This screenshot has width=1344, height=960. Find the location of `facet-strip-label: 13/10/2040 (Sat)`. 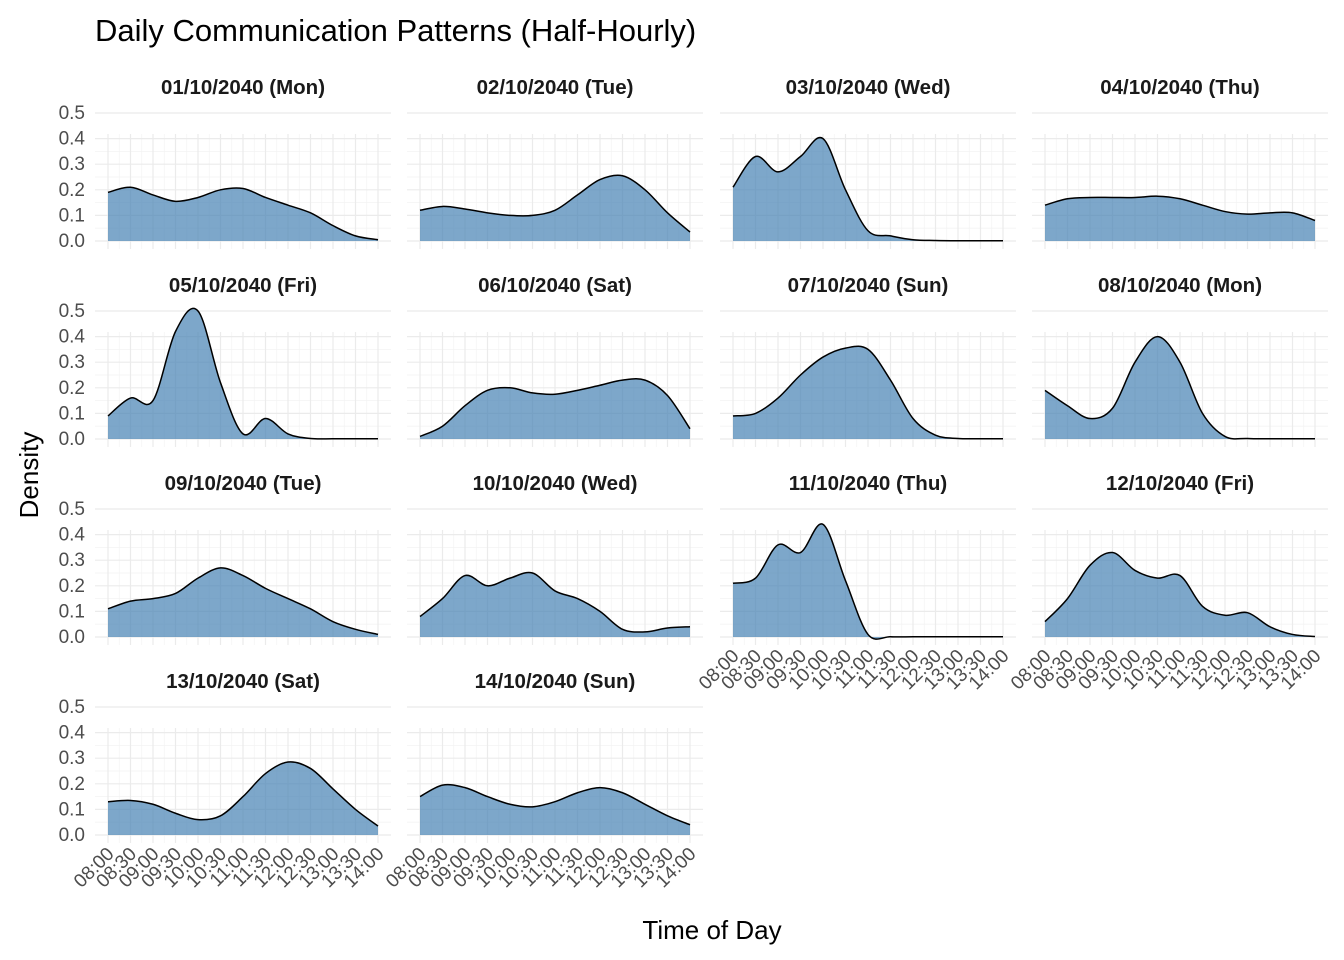

facet-strip-label: 13/10/2040 (Sat) is located at coordinates (243, 681).